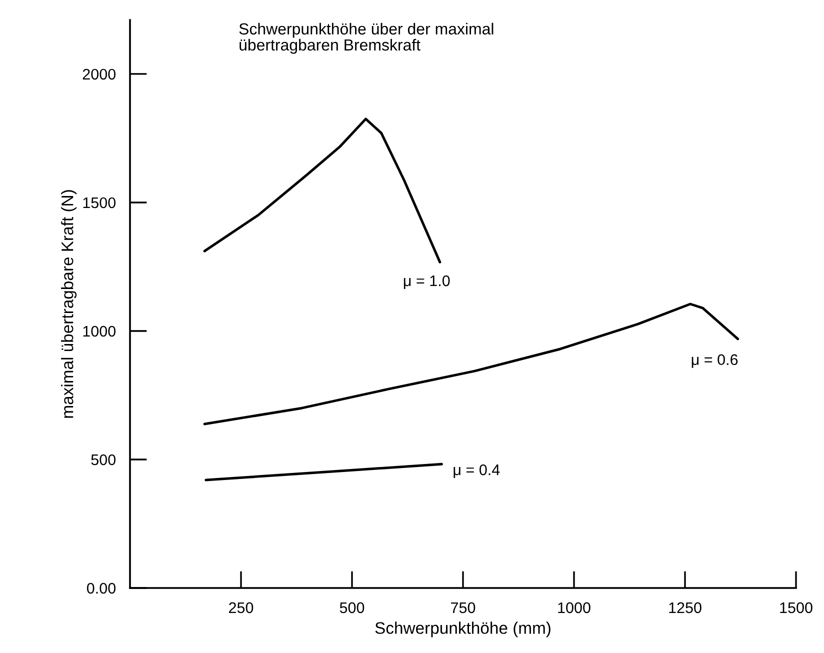 Image resolution: width=824 pixels, height=653 pixels. What do you see at coordinates (99, 202) in the screenshot?
I see `y-tick-label: 1500` at bounding box center [99, 202].